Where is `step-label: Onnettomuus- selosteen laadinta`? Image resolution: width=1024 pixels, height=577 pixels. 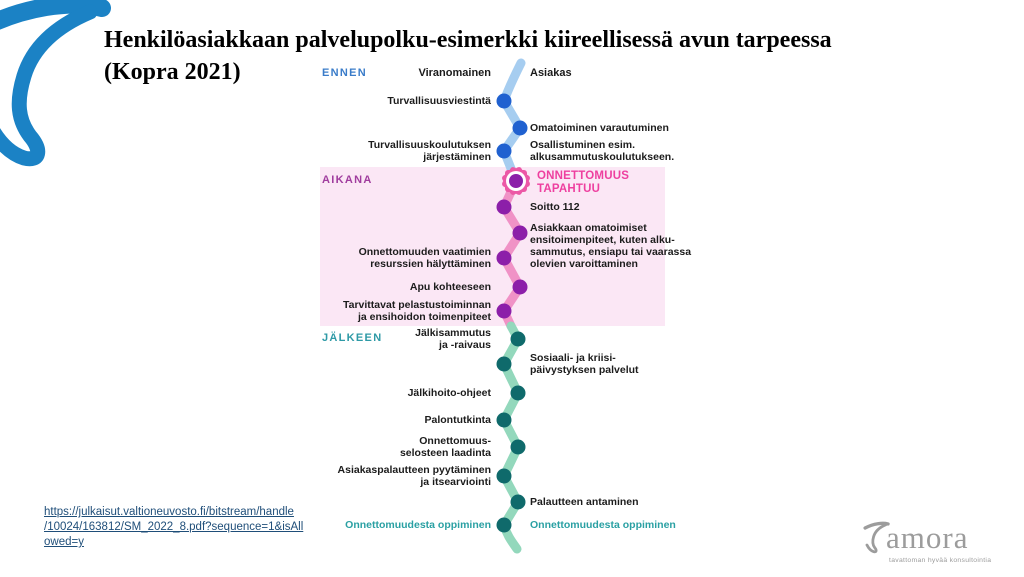
step-label: Onnettomuus- selosteen laadinta is located at coordinates (445, 447).